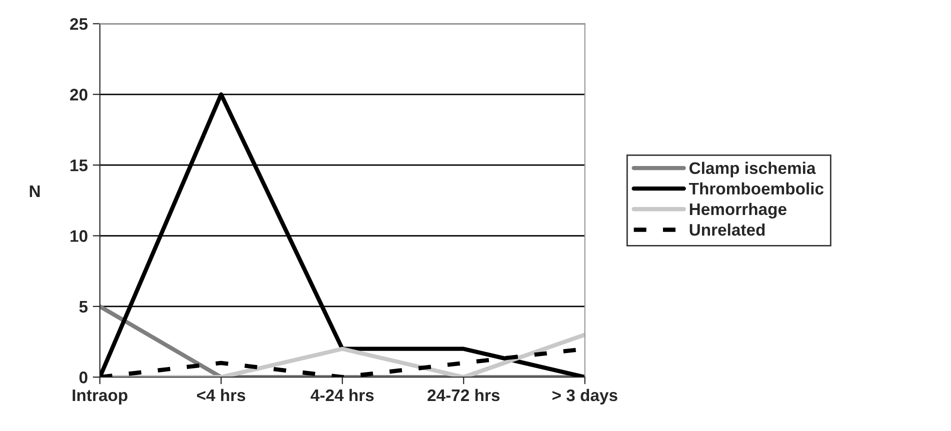 The image size is (951, 431). What do you see at coordinates (79, 166) in the screenshot?
I see `y-tick-label: 15` at bounding box center [79, 166].